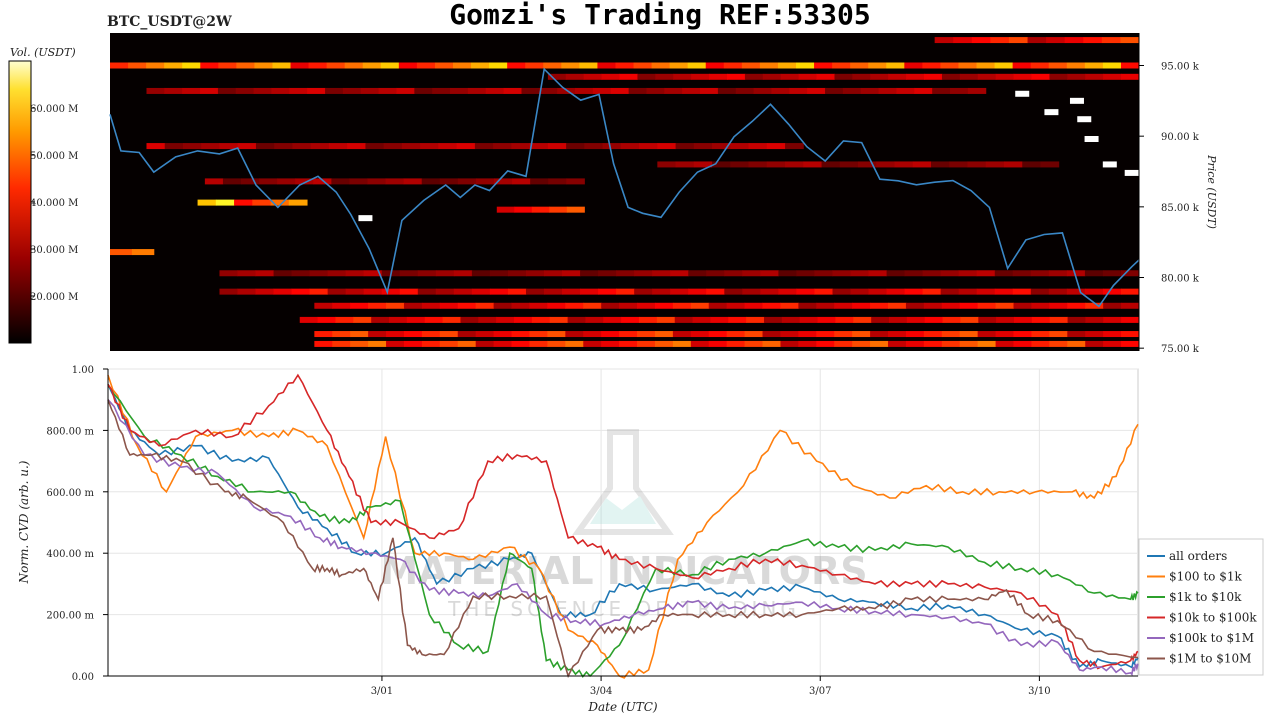 The width and height of the screenshot is (1280, 720). Describe the element at coordinates (70, 616) in the screenshot. I see `cvd-y-tick-label: 200.00 m` at that location.